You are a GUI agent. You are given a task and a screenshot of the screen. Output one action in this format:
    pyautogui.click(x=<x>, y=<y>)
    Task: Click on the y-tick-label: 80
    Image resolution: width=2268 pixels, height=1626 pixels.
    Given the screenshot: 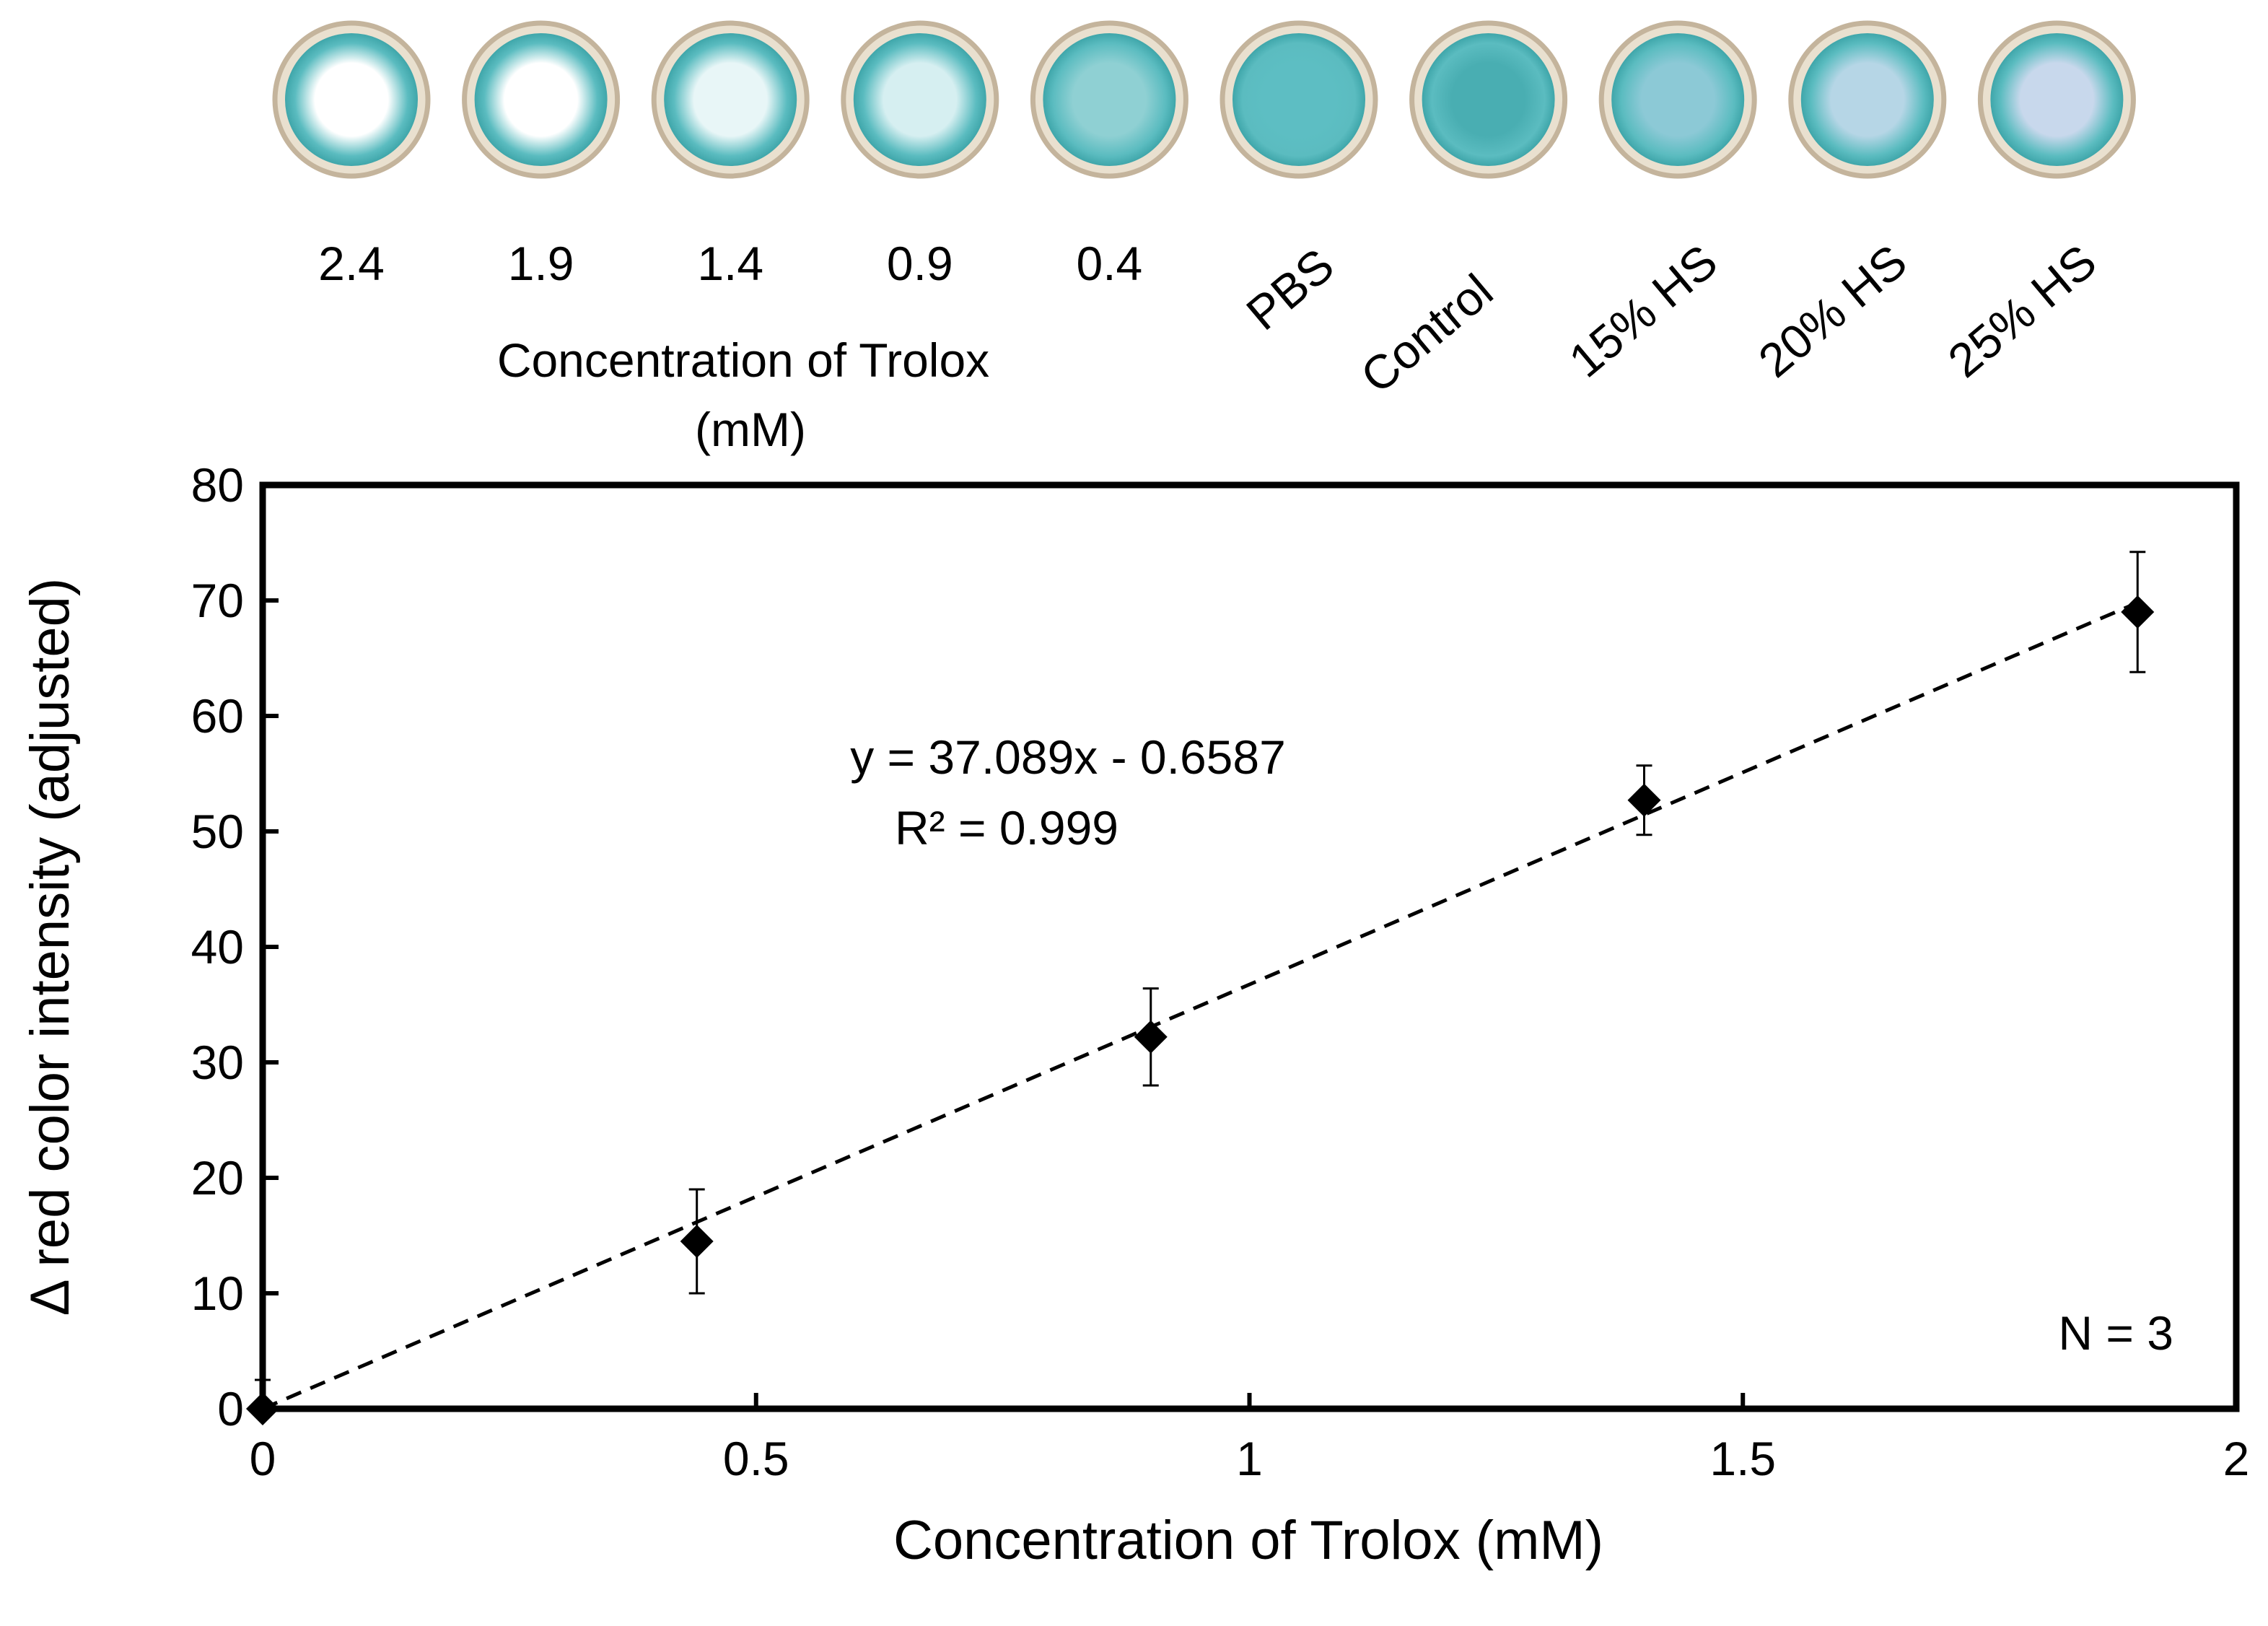 What is the action you would take?
    pyautogui.click(x=217, y=485)
    